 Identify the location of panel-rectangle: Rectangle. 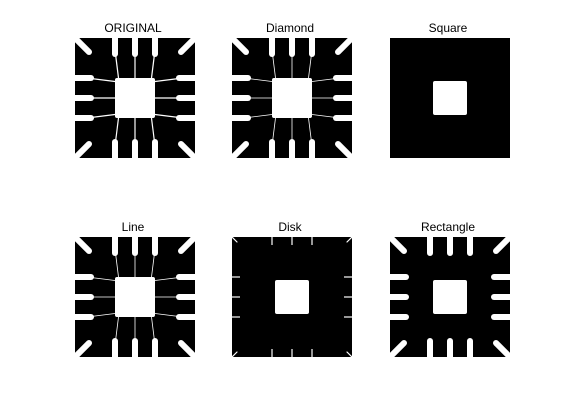
(448, 295).